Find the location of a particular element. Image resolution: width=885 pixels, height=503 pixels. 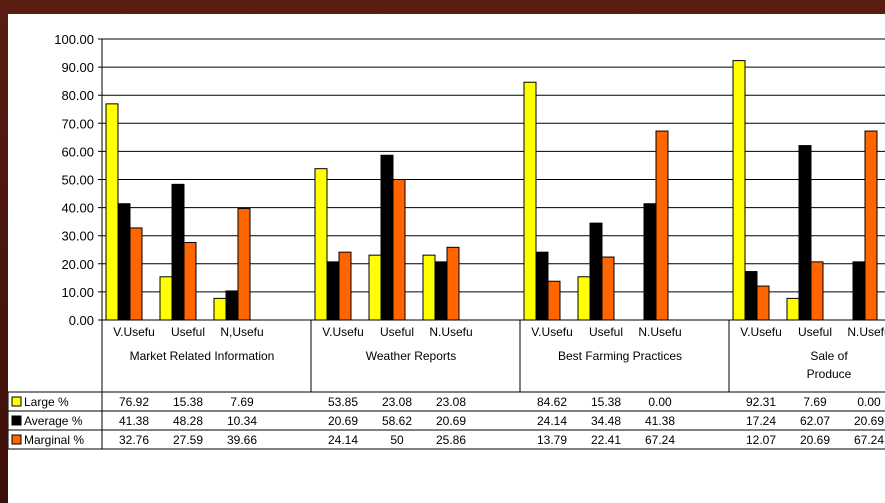

group-label: Sale of is located at coordinates (829, 356).